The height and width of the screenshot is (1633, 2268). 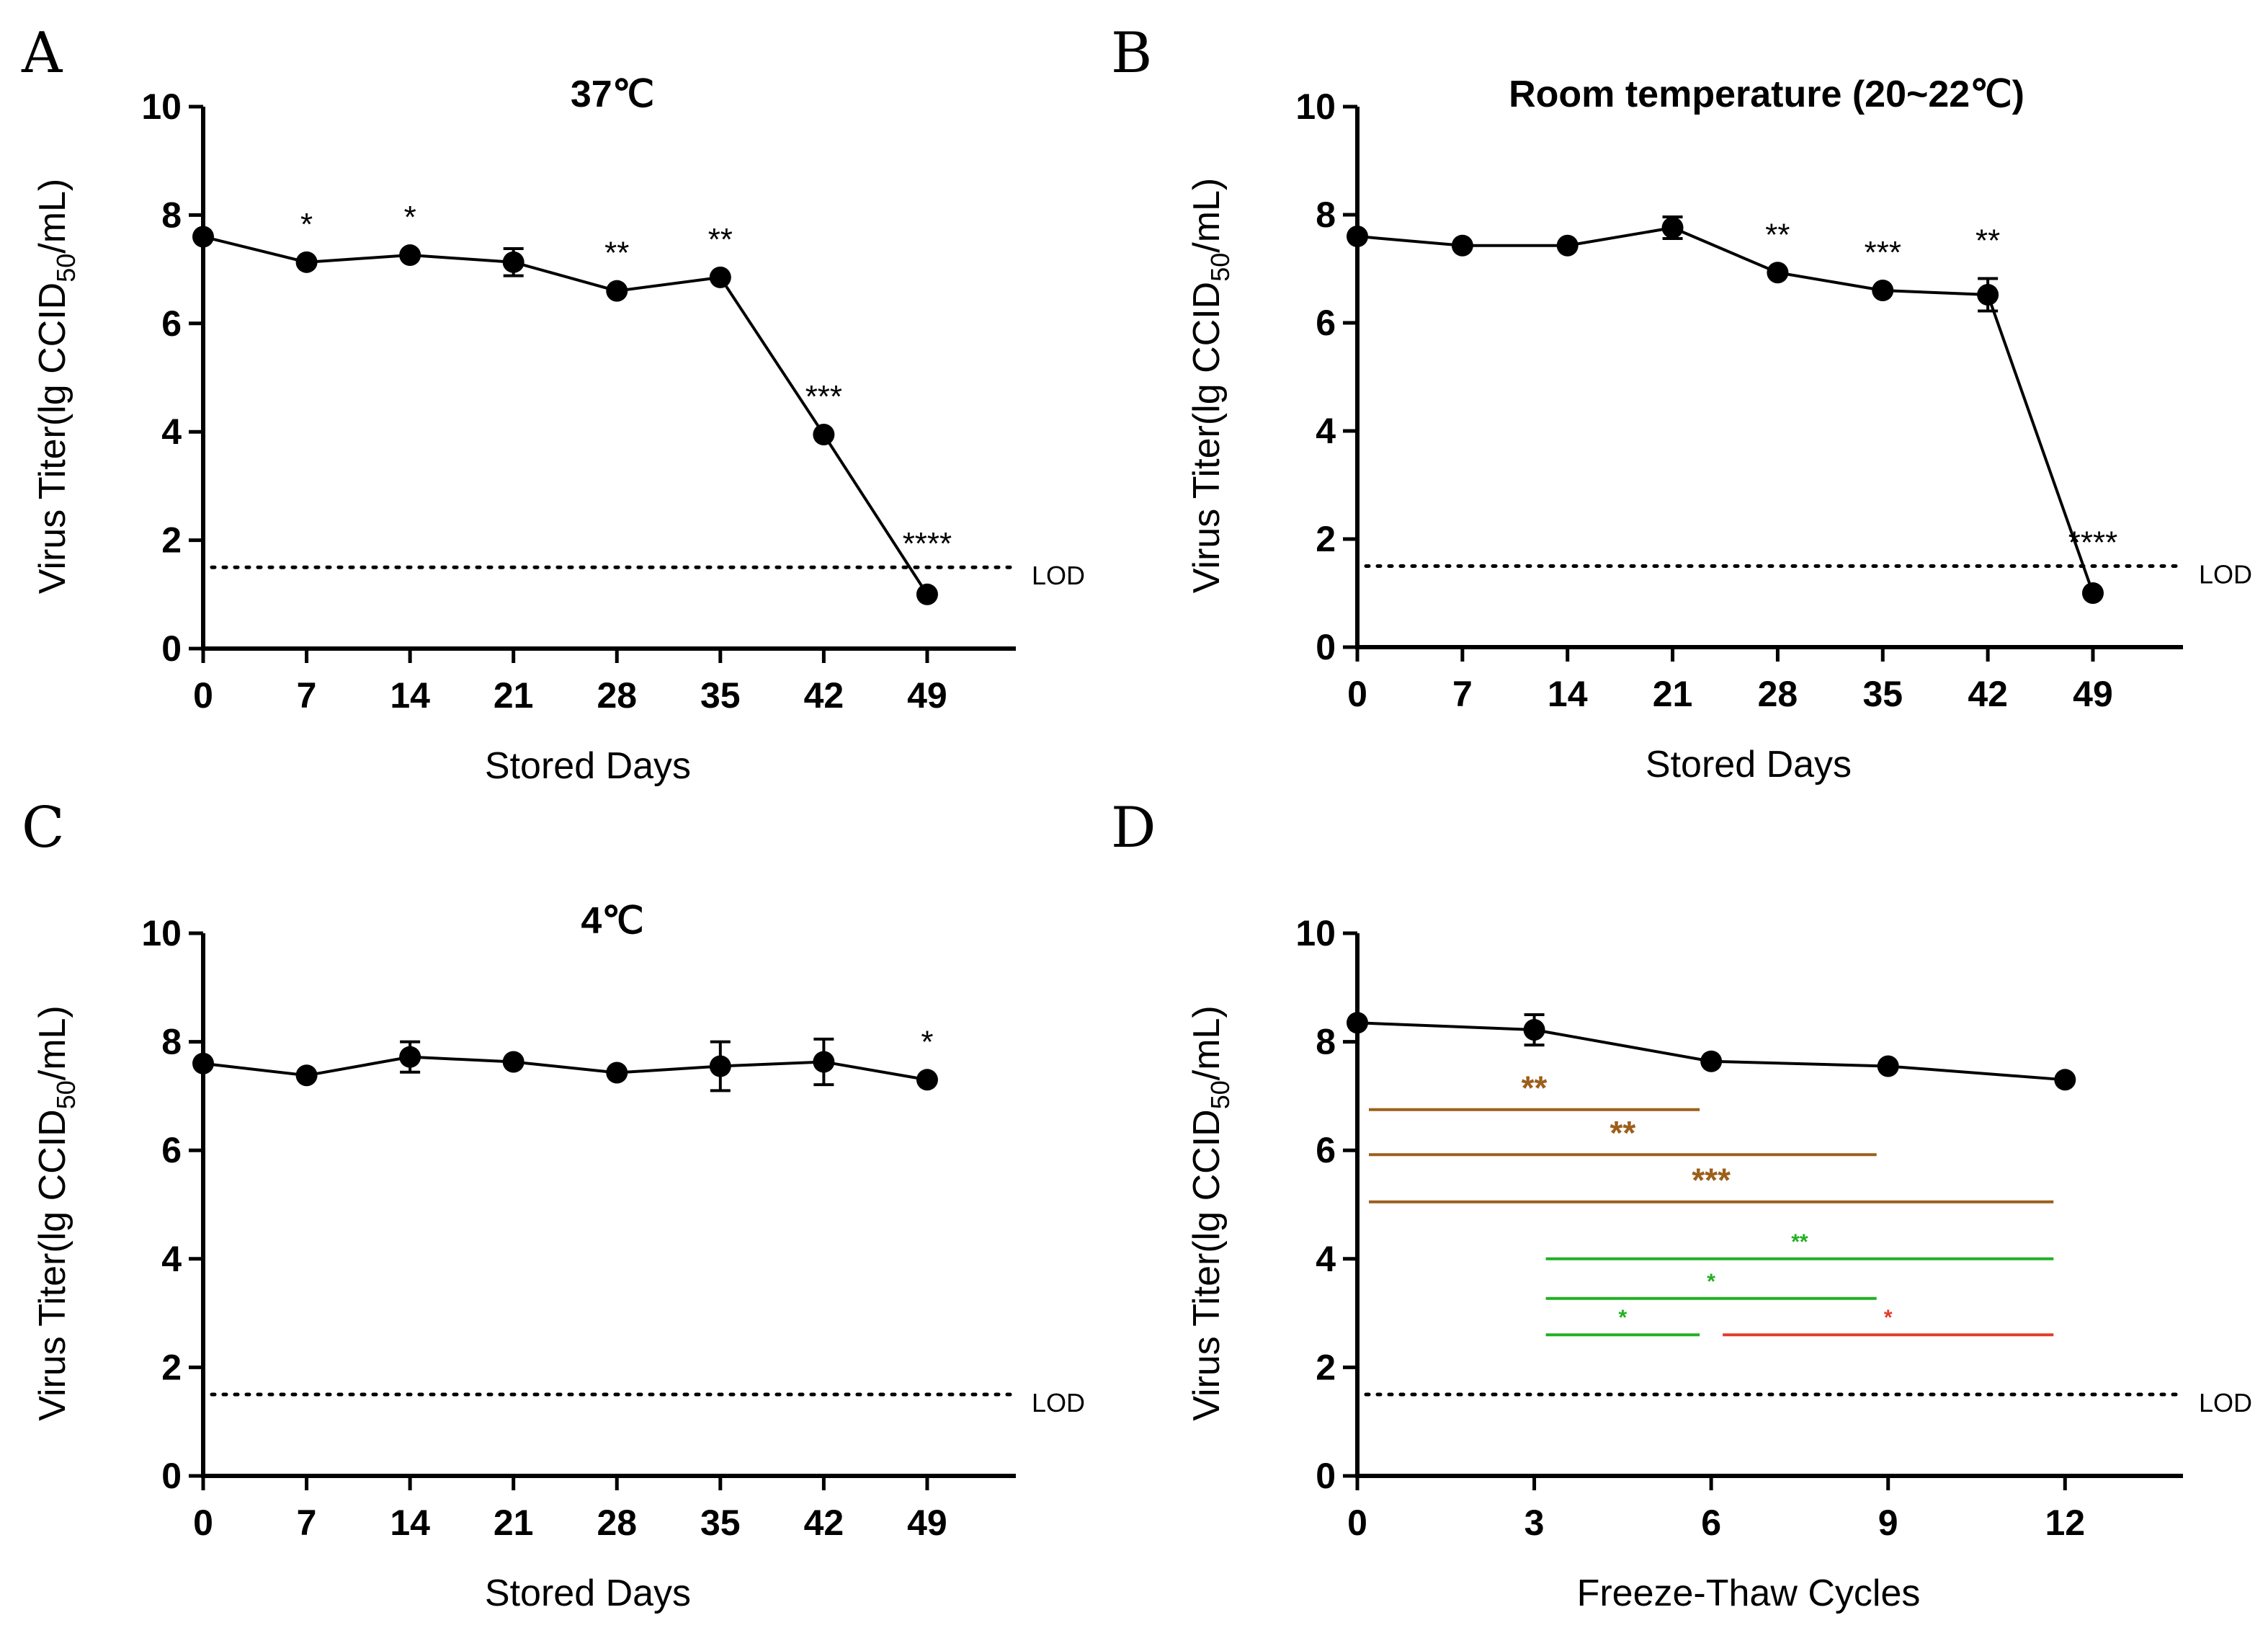 What do you see at coordinates (1133, 828) in the screenshot?
I see `panel-letter: D` at bounding box center [1133, 828].